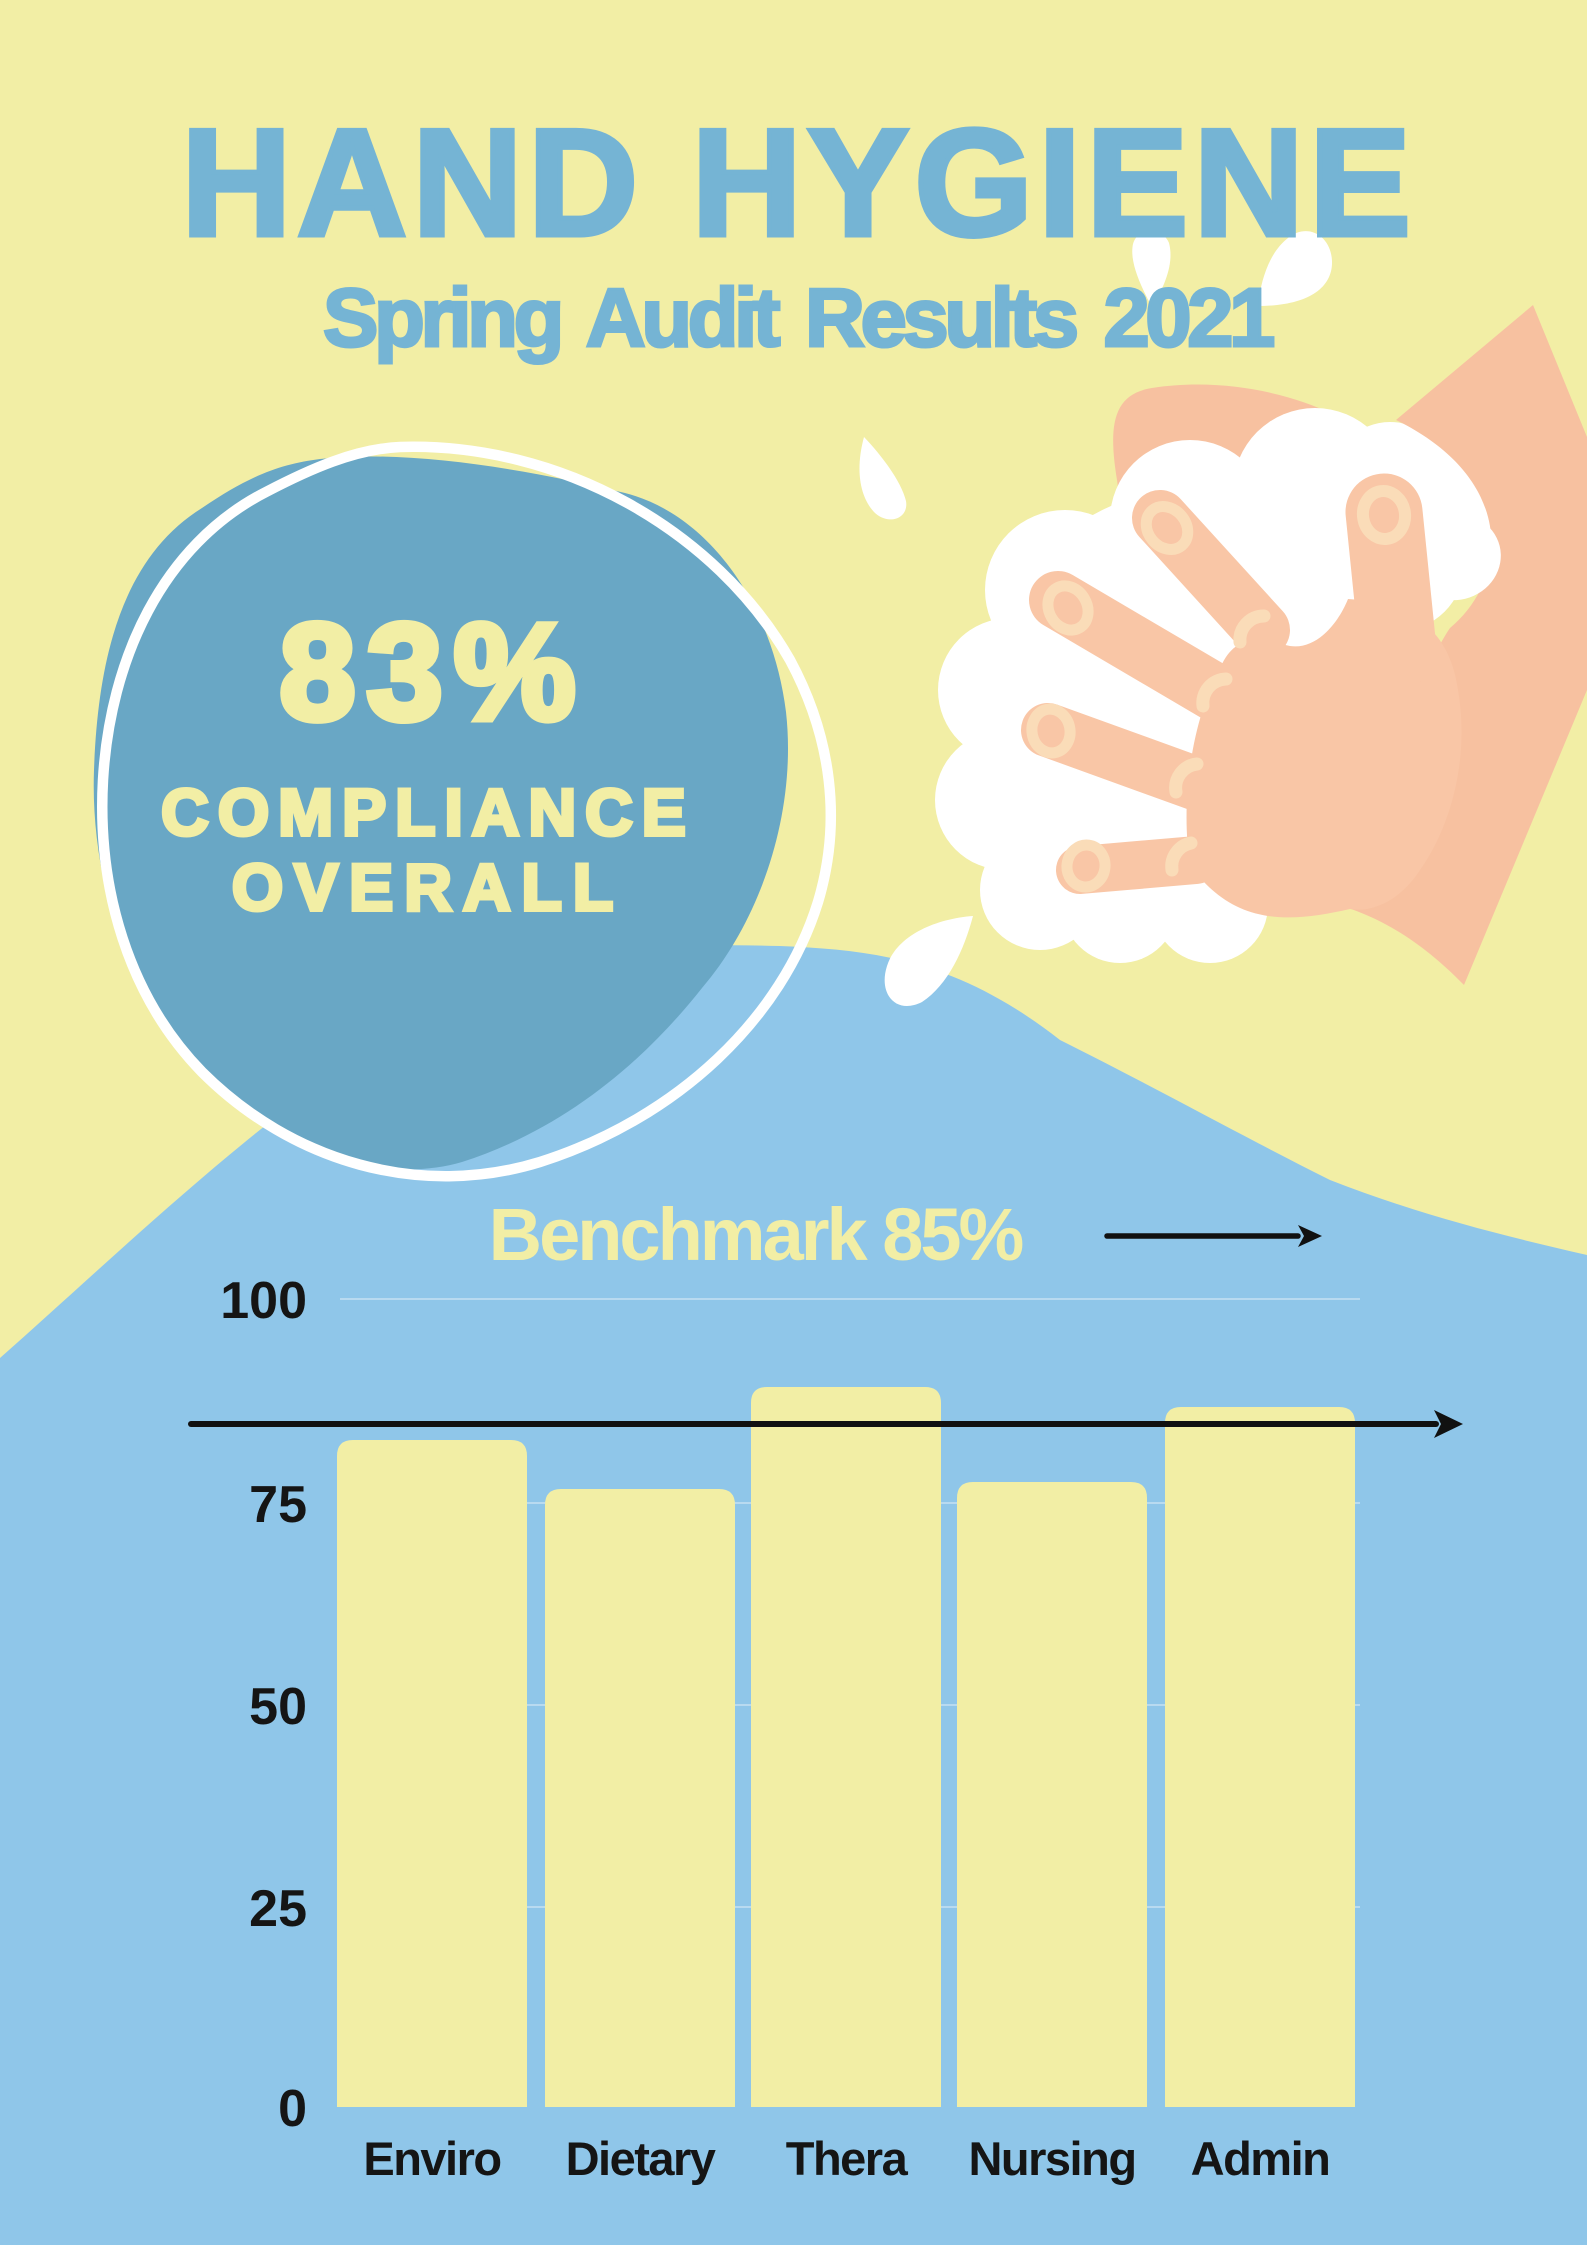  Describe the element at coordinates (1051, 2158) in the screenshot. I see `svg-text: Nursing` at that location.